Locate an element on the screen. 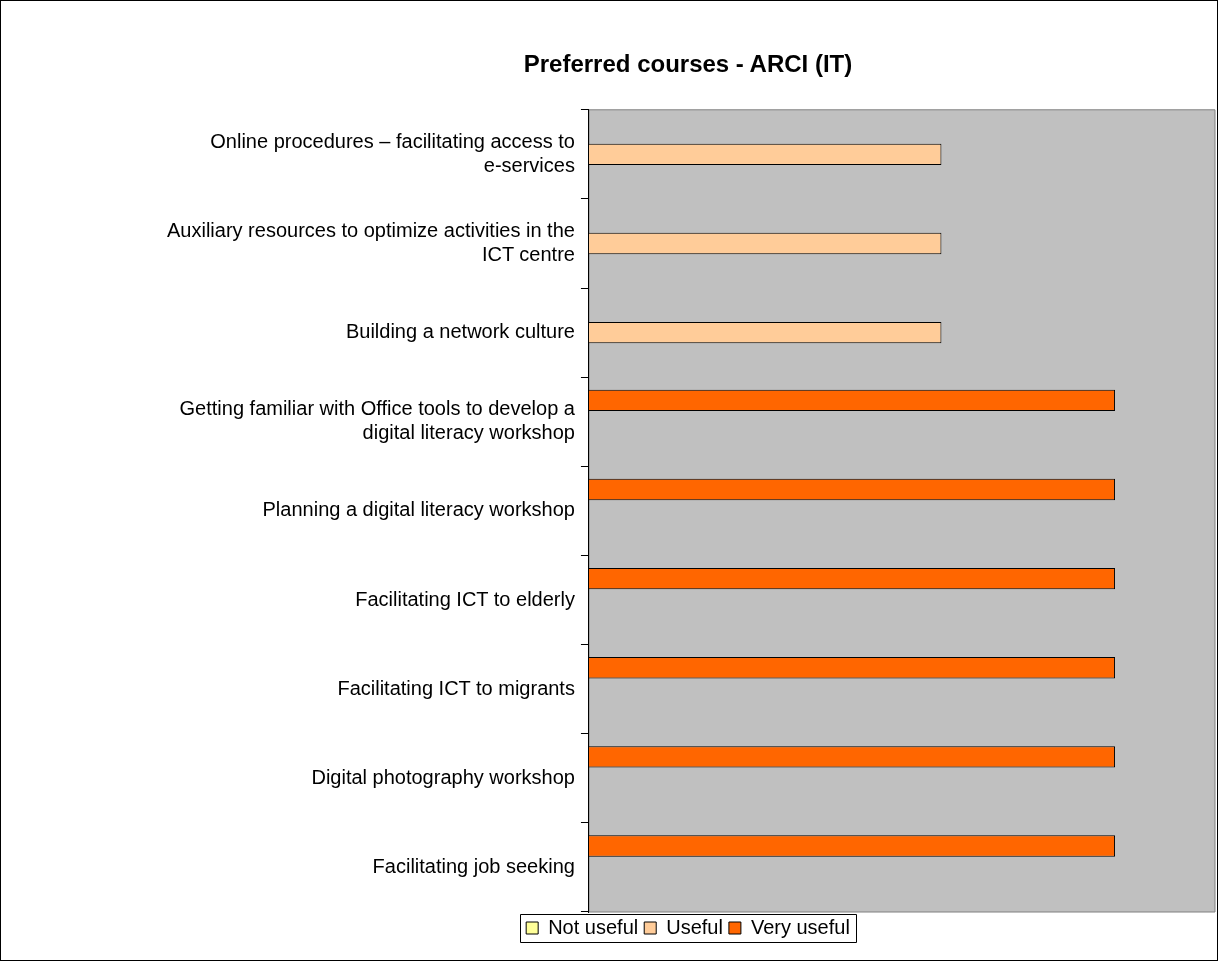 This screenshot has height=961, width=1218. y-tick-label: Facilitating job seeking is located at coordinates (473, 865).